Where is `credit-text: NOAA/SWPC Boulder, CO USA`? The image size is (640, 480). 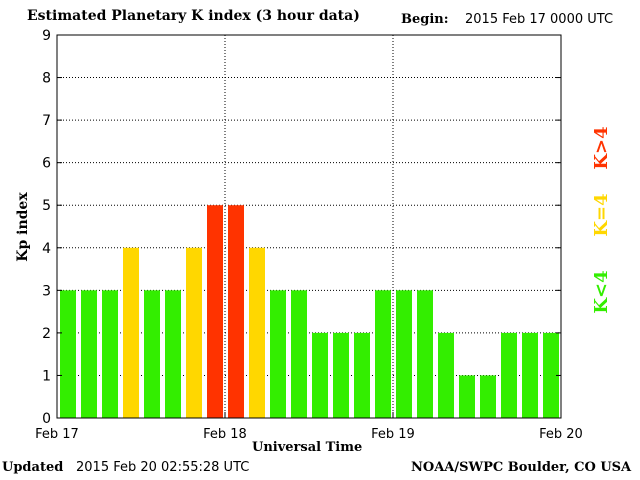
credit-text: NOAA/SWPC Boulder, CO USA is located at coordinates (521, 467).